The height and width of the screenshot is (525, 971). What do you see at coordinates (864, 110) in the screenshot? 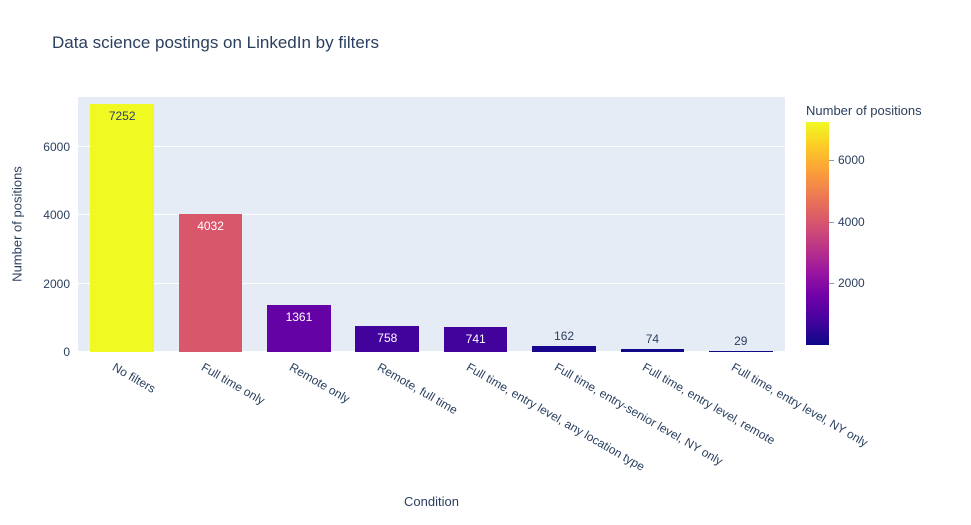
I see `colorbar-title: Number of positions` at bounding box center [864, 110].